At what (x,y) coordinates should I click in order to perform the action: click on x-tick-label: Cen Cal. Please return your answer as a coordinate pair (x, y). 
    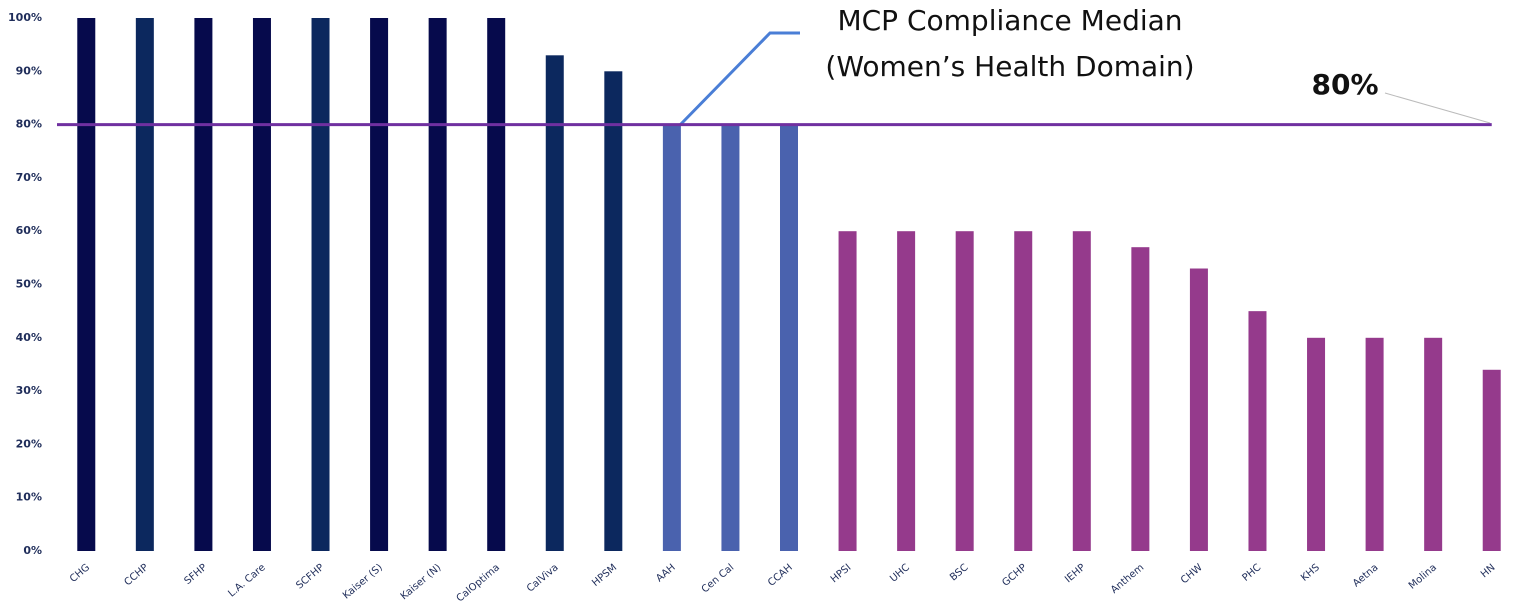
    Looking at the image, I should click on (718, 578).